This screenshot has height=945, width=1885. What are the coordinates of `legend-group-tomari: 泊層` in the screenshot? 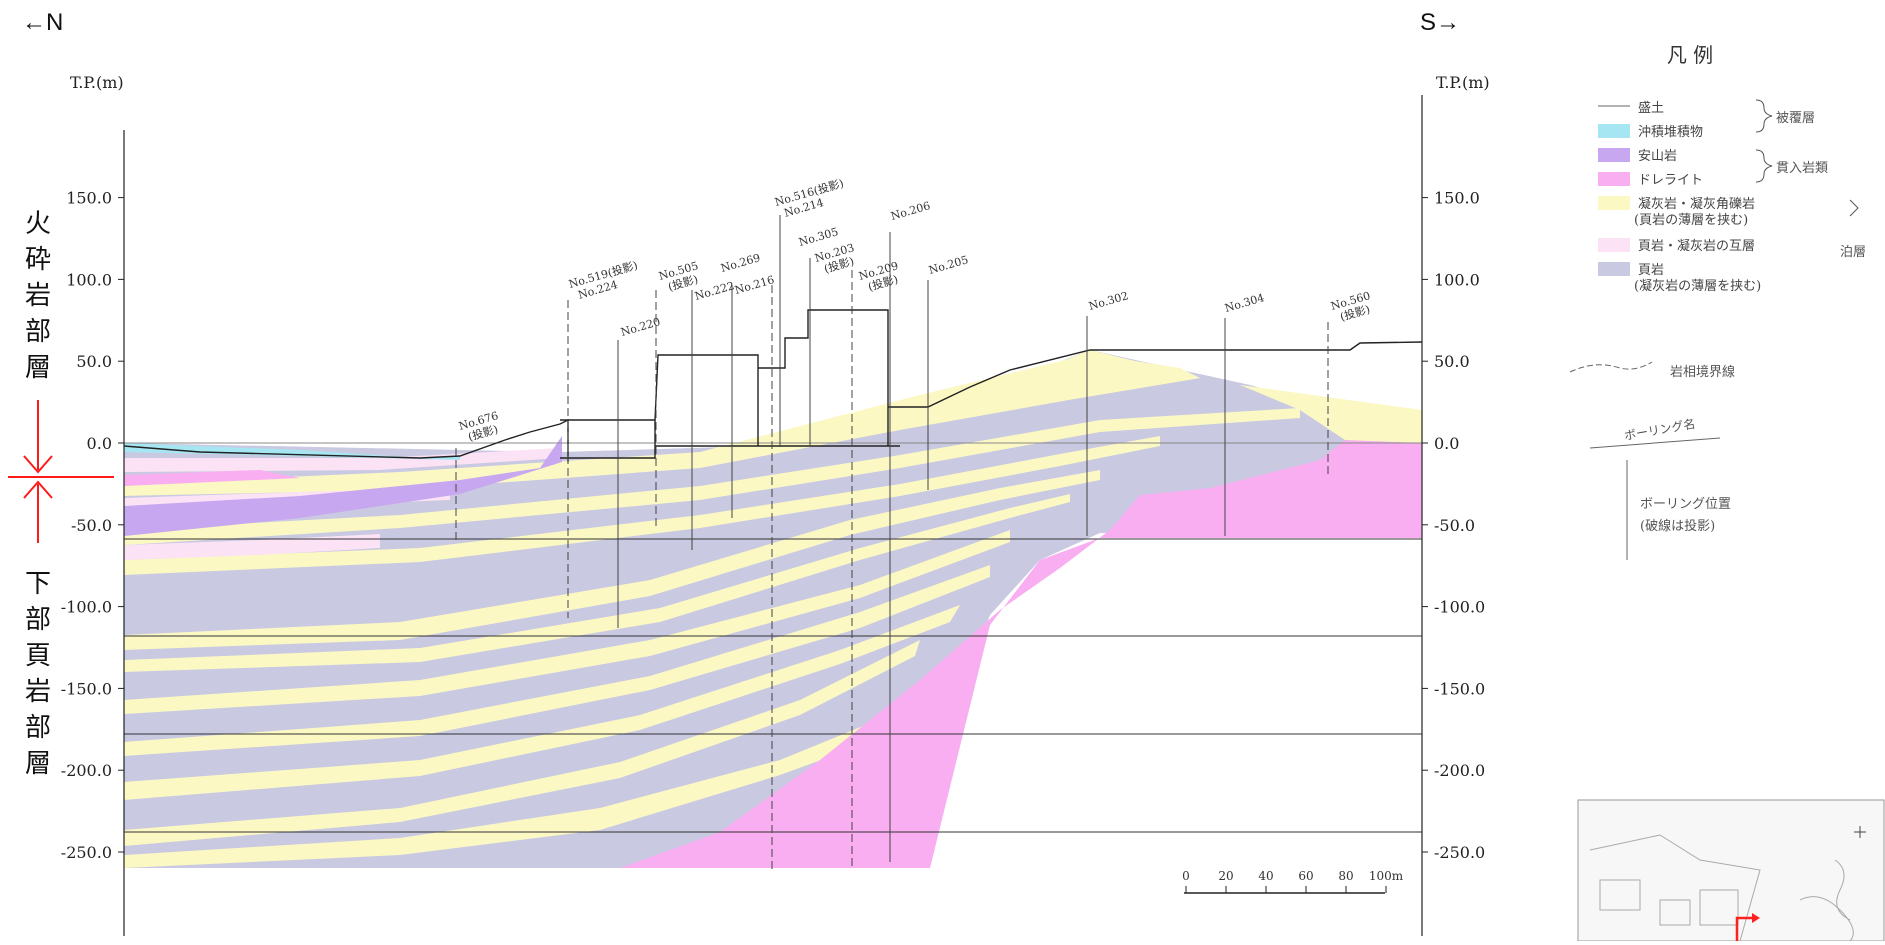 It's located at (1853, 252).